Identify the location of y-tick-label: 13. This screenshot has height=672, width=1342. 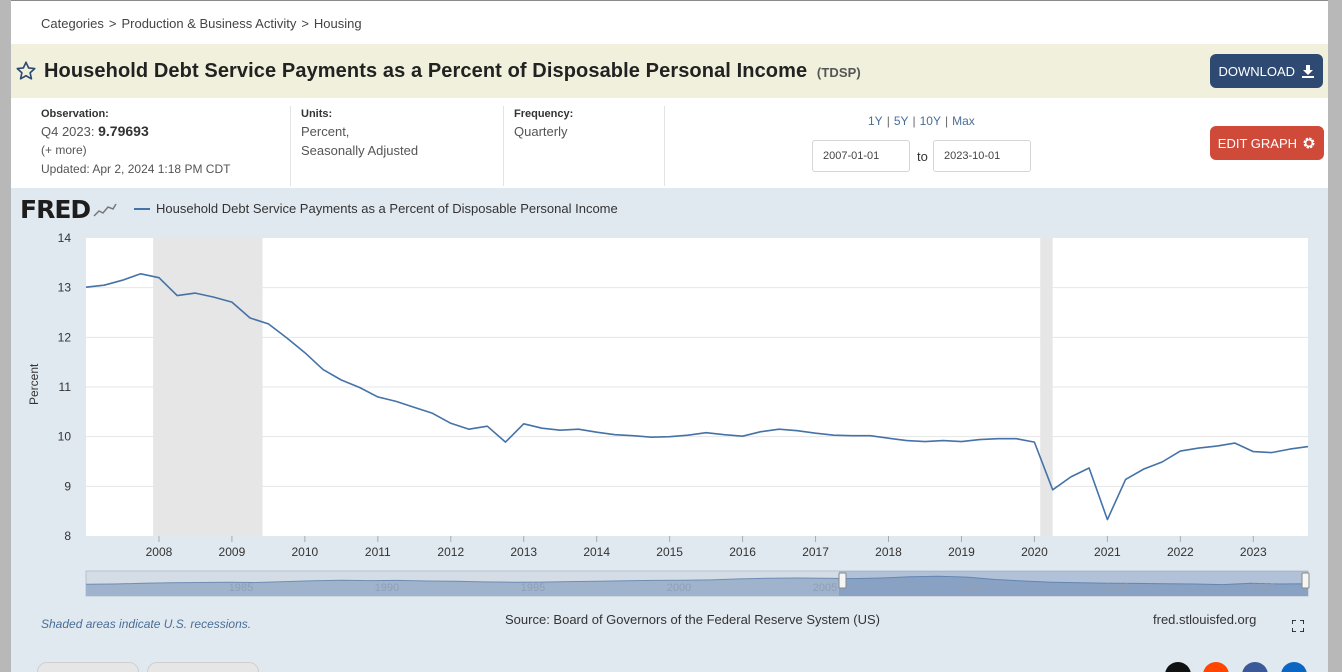
(65, 288).